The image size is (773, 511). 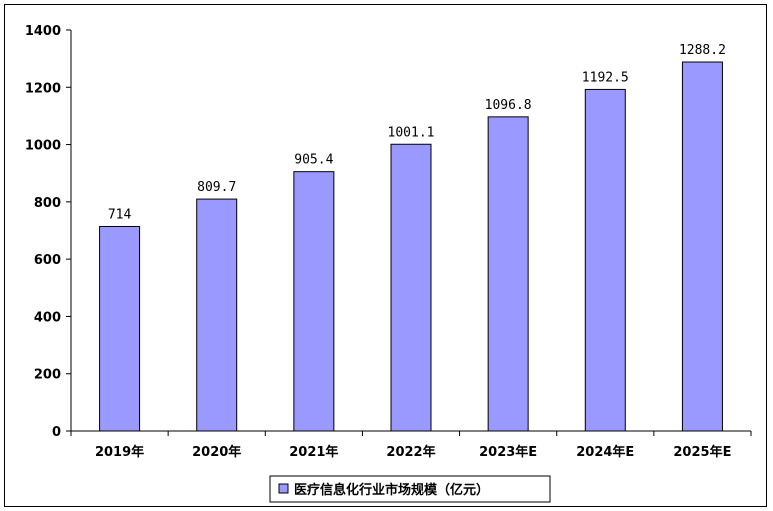 I want to click on data-label: 1001.1, so click(x=411, y=132).